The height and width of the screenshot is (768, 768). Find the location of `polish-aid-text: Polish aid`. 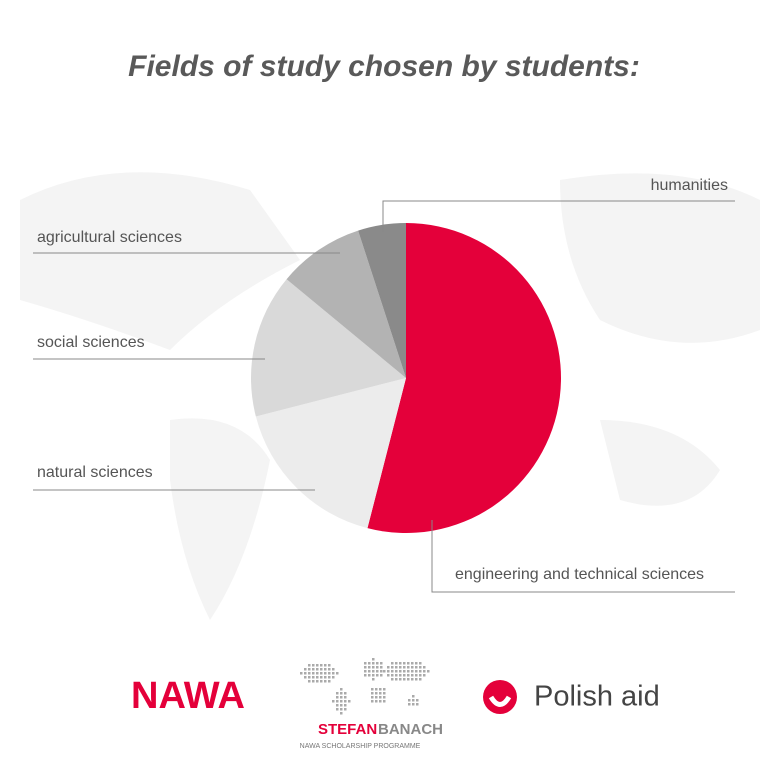

polish-aid-text: Polish aid is located at coordinates (597, 697).